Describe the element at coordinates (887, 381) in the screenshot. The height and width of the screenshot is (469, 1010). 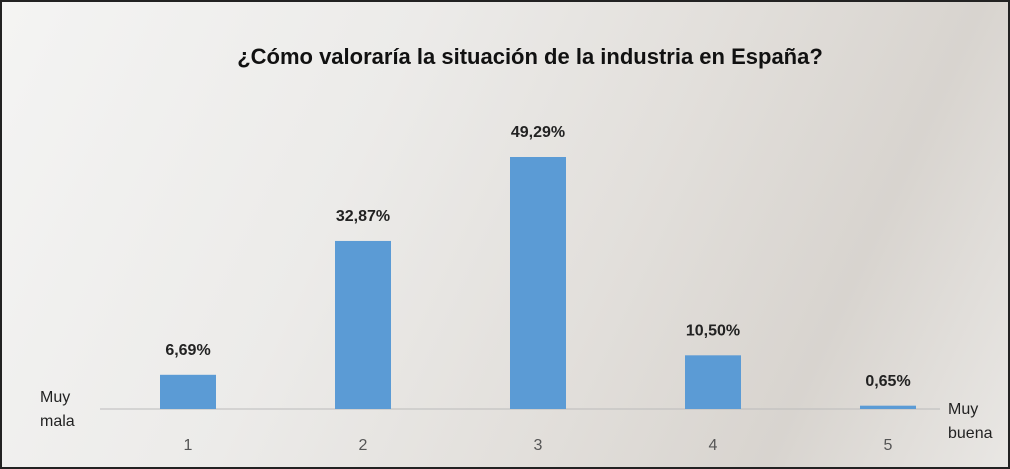
I see `data-label: 0,65%` at that location.